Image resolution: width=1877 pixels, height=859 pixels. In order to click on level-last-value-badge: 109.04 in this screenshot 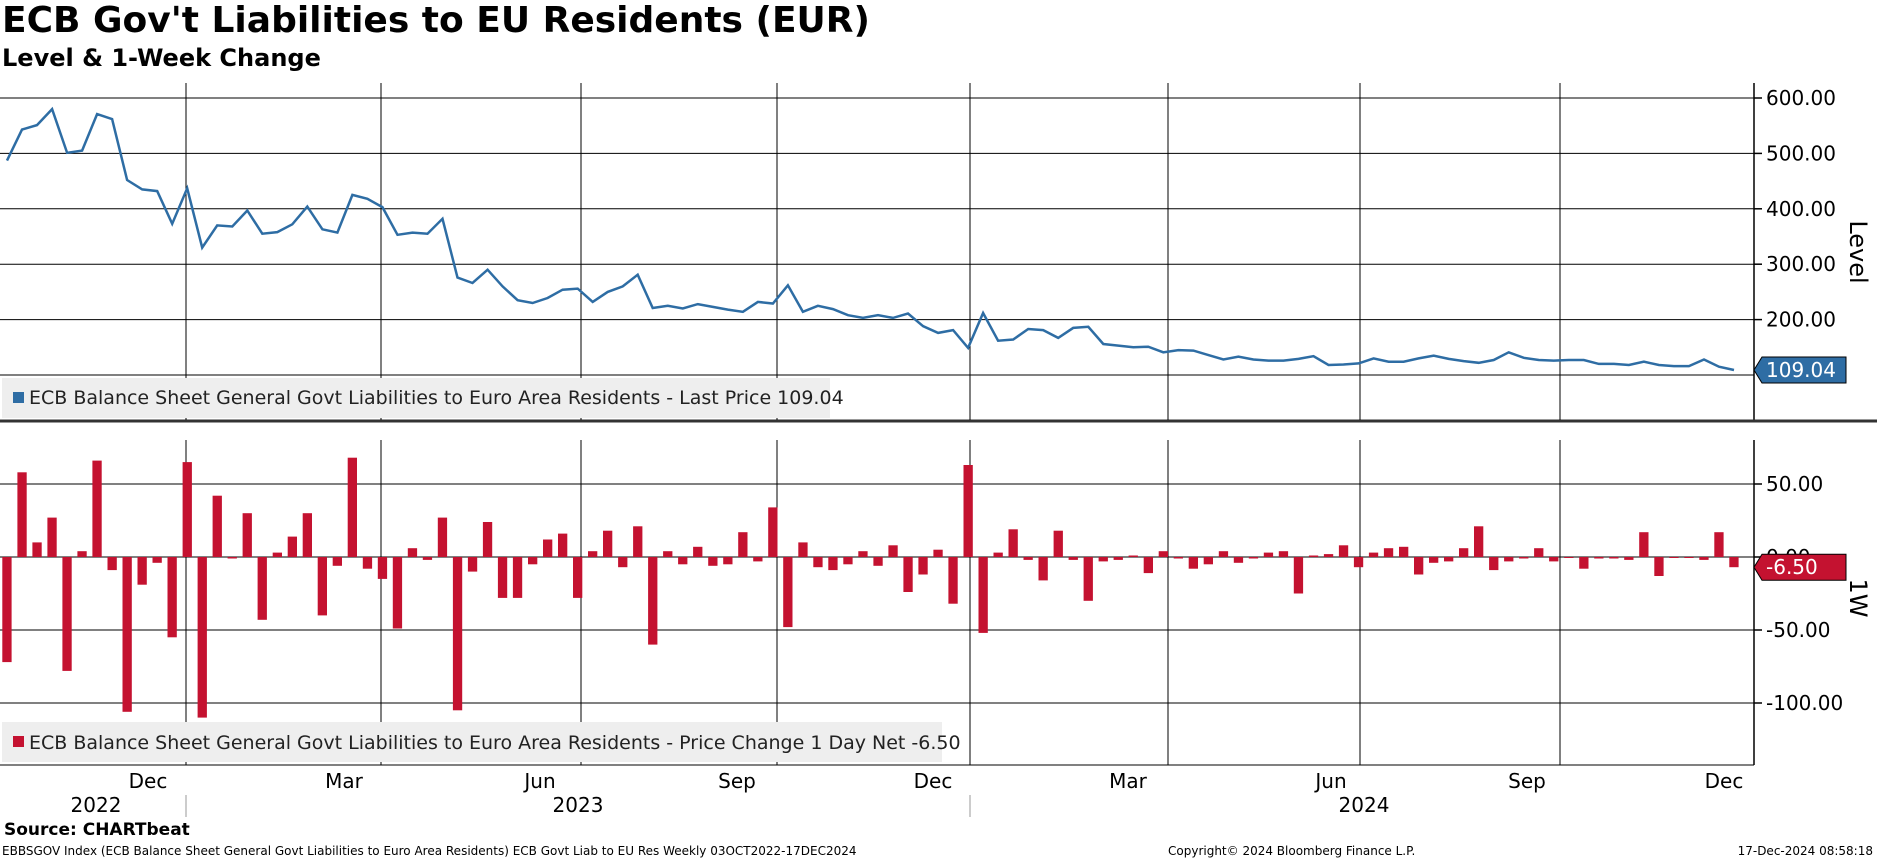, I will do `click(1800, 370)`.